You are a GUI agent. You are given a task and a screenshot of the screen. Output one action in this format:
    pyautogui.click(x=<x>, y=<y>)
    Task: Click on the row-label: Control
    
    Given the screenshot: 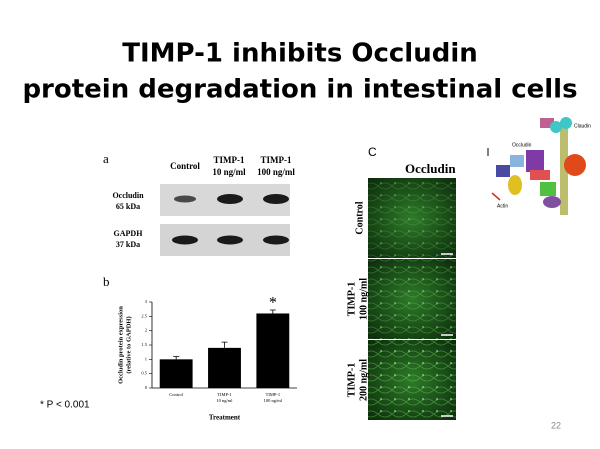 What is the action you would take?
    pyautogui.click(x=359, y=217)
    